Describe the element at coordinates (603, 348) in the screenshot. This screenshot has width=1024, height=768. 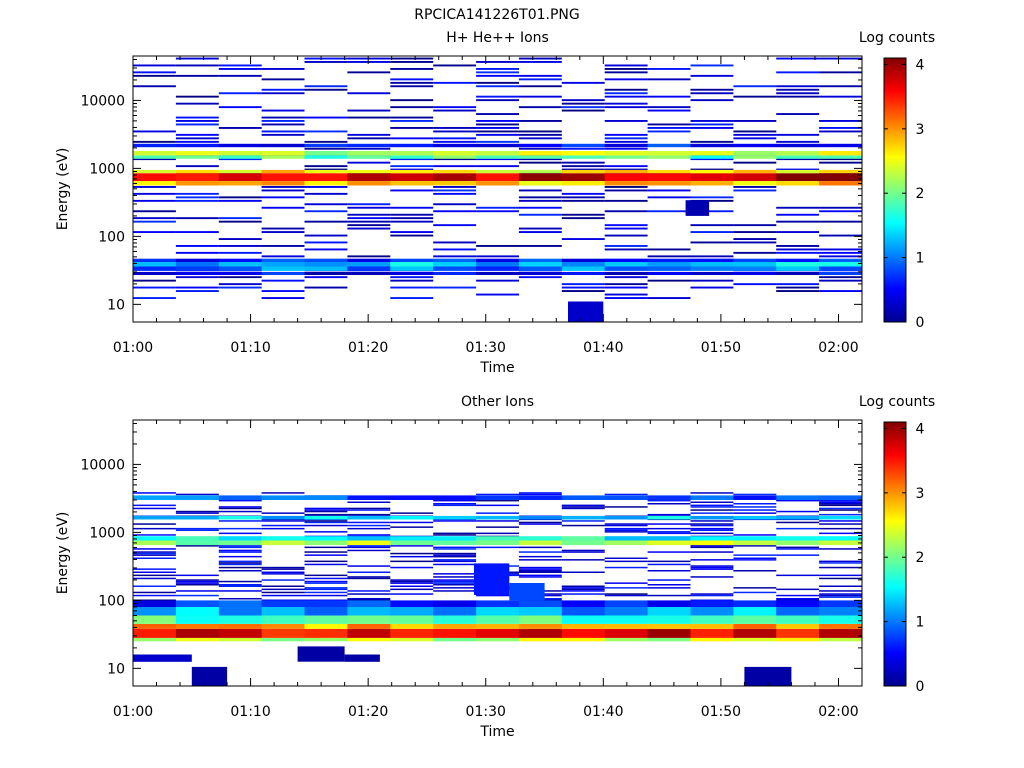
I see `x-tick-label: 01:40` at that location.